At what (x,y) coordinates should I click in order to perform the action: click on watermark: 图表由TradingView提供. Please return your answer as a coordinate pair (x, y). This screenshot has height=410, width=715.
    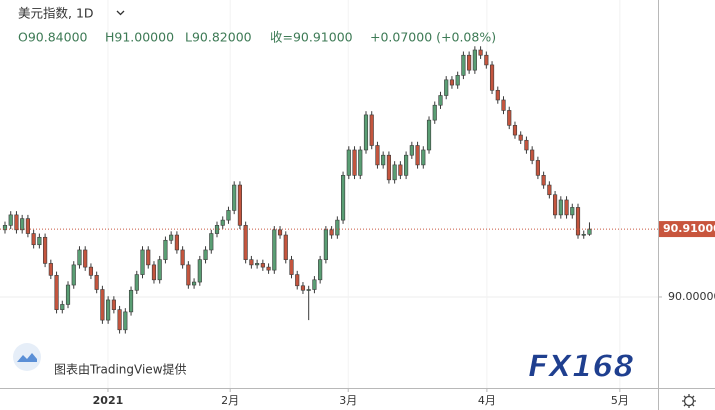
    Looking at the image, I should click on (120, 369).